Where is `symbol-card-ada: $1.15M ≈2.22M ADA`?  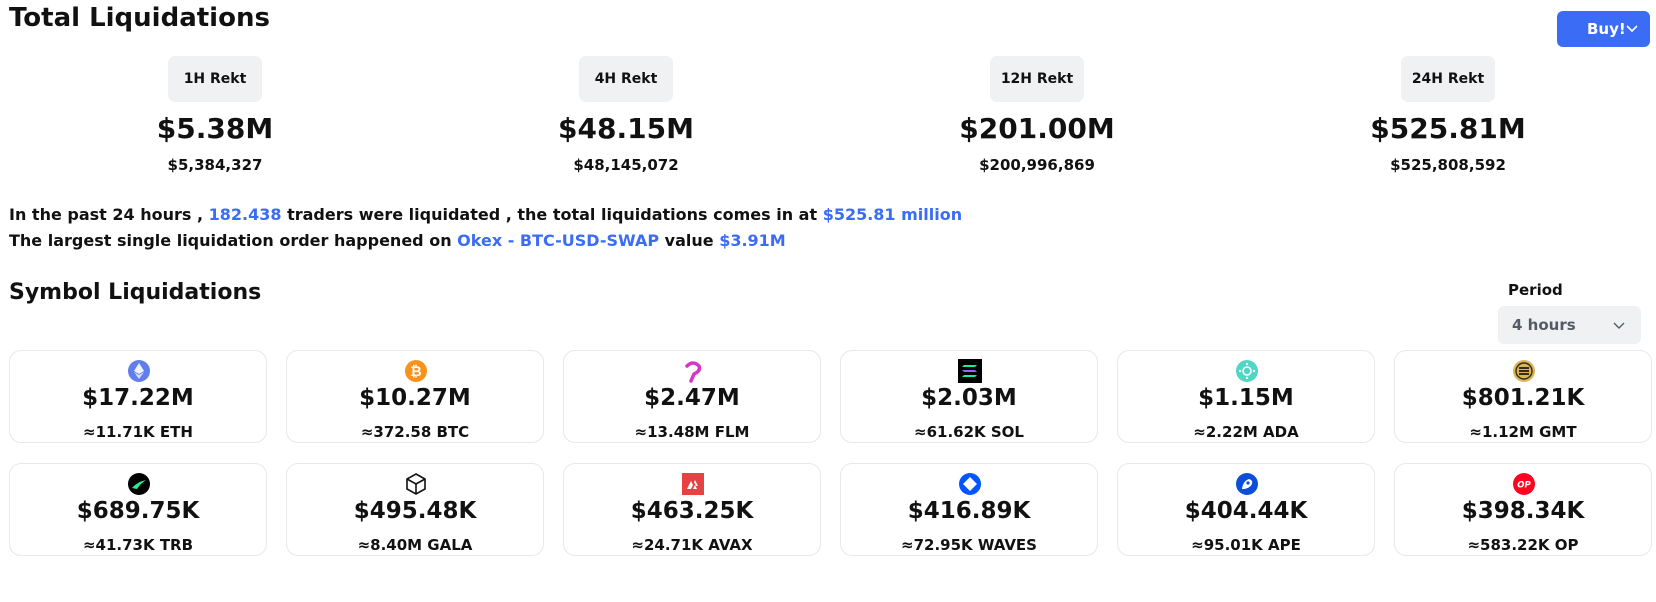 symbol-card-ada: $1.15M ≈2.22M ADA is located at coordinates (1246, 396).